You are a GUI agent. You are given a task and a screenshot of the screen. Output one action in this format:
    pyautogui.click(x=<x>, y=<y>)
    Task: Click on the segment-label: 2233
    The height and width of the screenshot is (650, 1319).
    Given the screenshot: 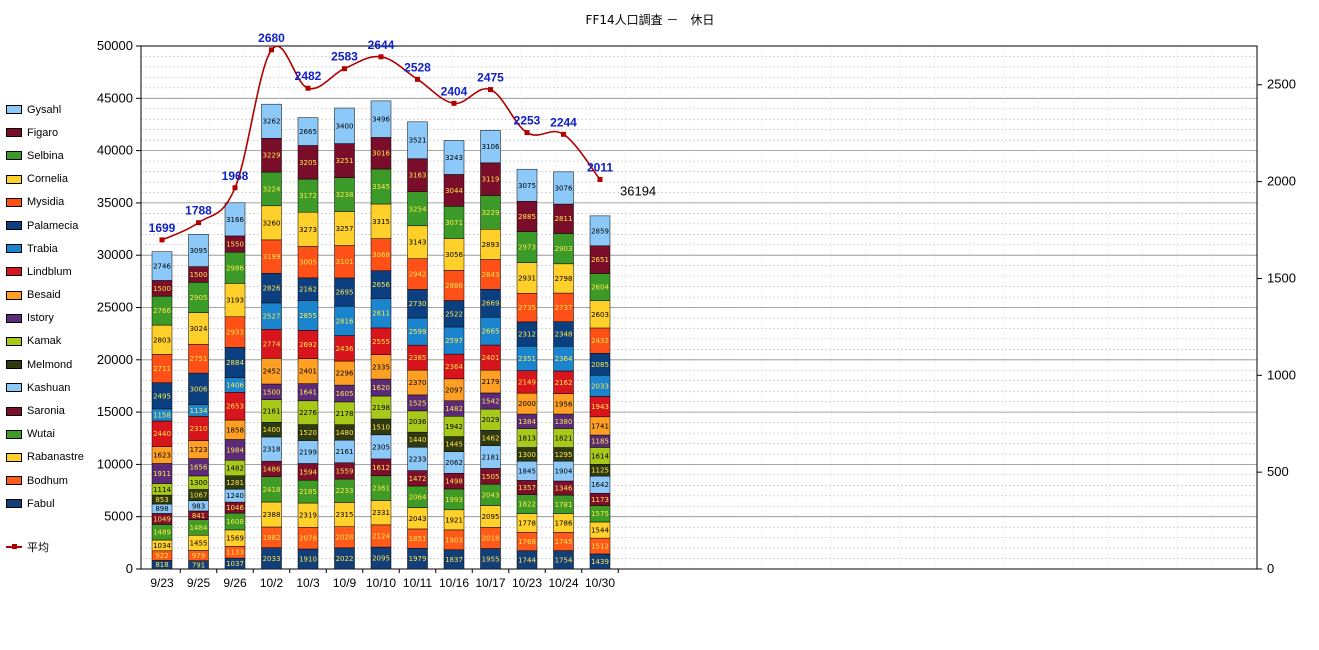 What is the action you would take?
    pyautogui.click(x=418, y=459)
    